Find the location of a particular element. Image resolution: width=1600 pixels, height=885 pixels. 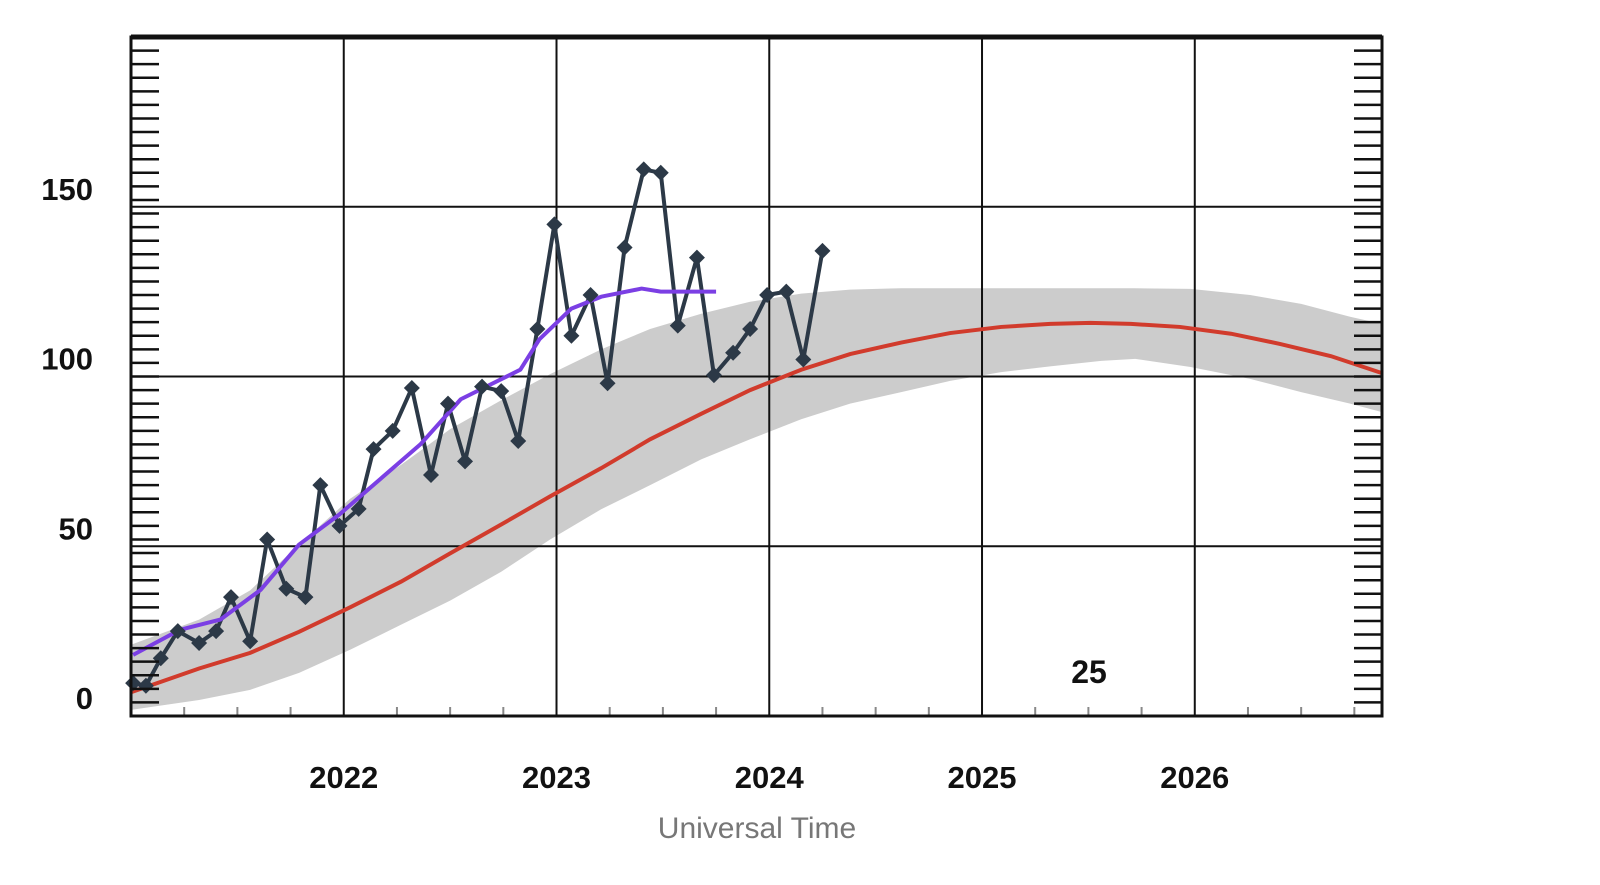

y-tick-label: 100 is located at coordinates (67, 359).